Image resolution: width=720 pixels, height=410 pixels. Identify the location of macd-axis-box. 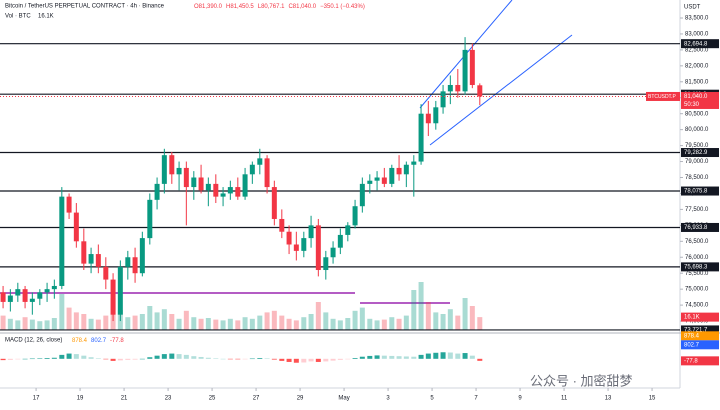
(700, 361).